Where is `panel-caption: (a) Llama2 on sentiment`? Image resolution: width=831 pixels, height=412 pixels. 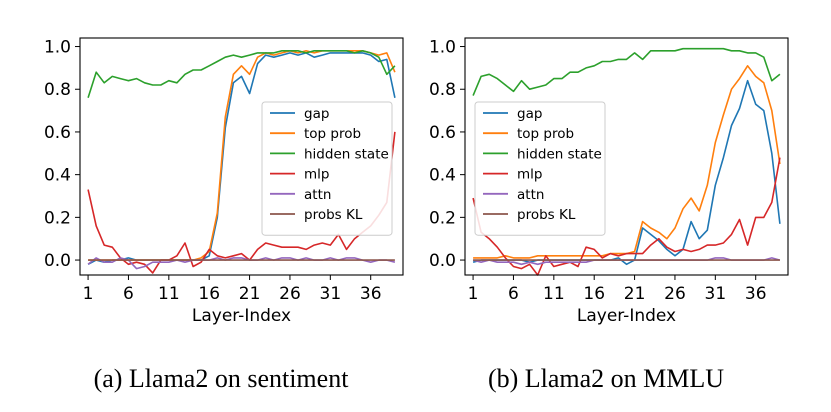
panel-caption: (a) Llama2 on sentiment is located at coordinates (222, 378).